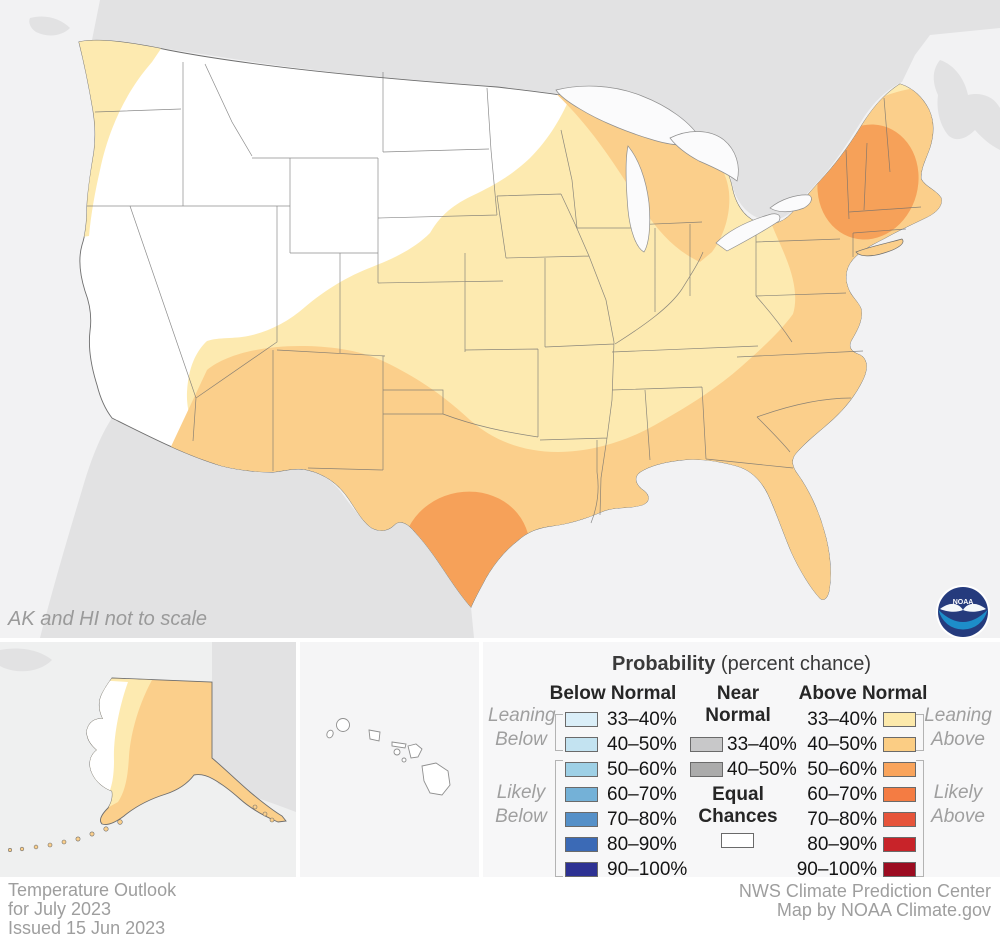 The width and height of the screenshot is (1000, 938). I want to click on above-label-50-60: 50–60%, so click(842, 769).